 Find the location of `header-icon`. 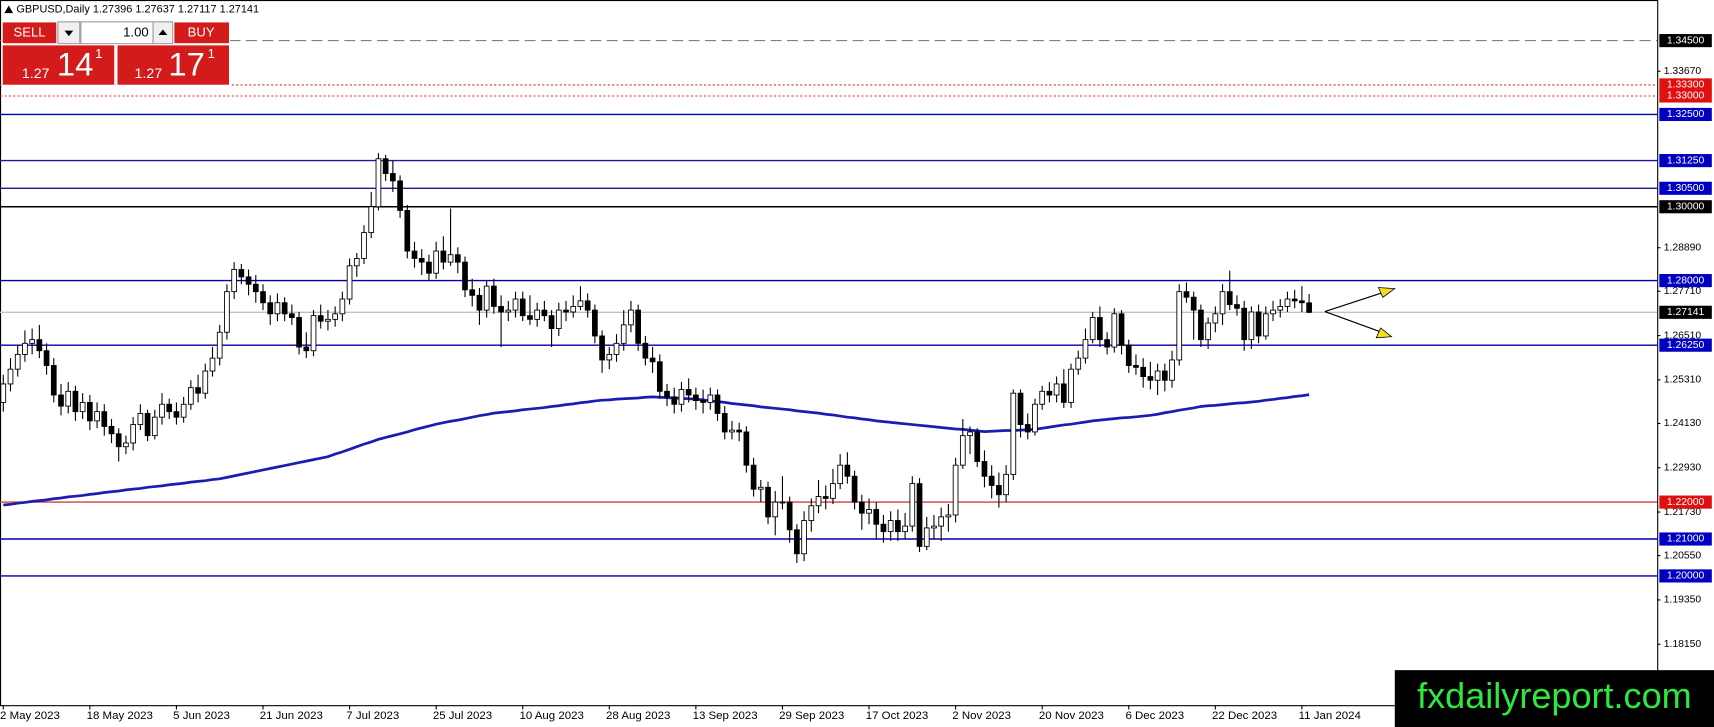

header-icon is located at coordinates (9, 9).